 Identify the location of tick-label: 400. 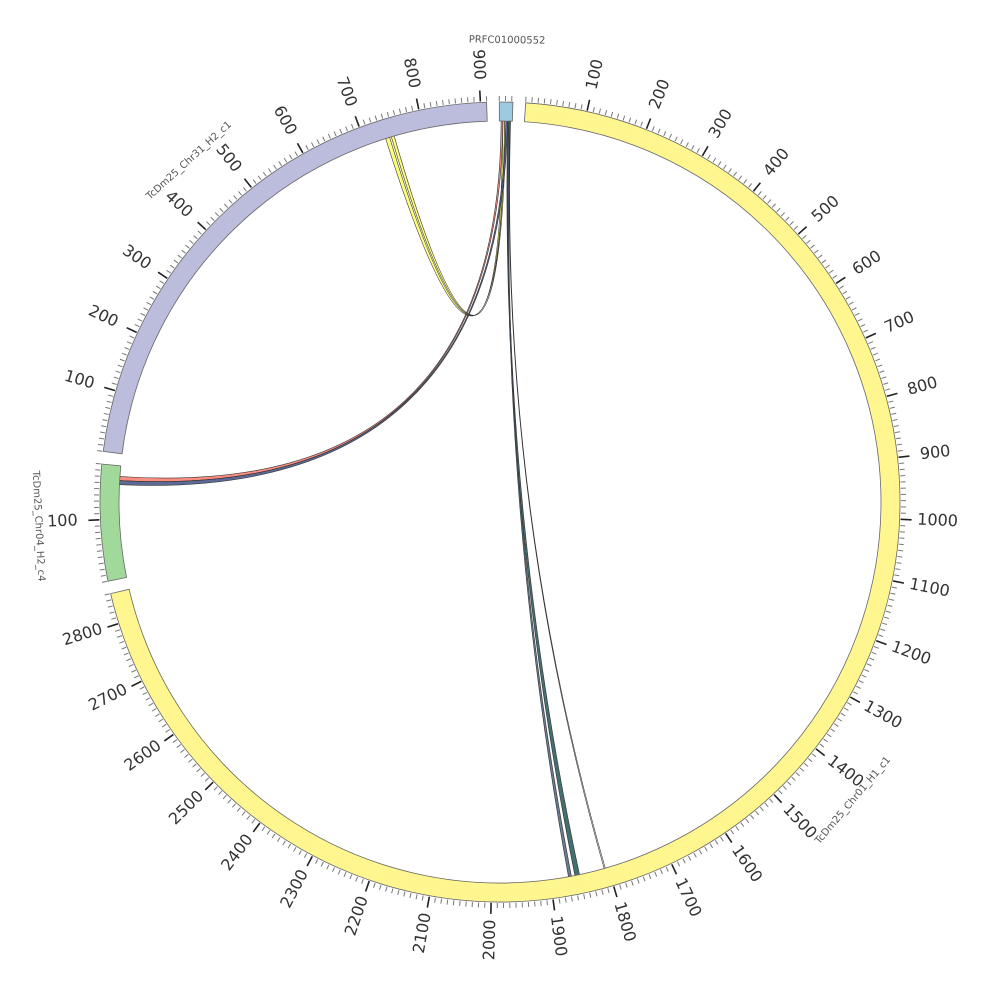
(776, 162).